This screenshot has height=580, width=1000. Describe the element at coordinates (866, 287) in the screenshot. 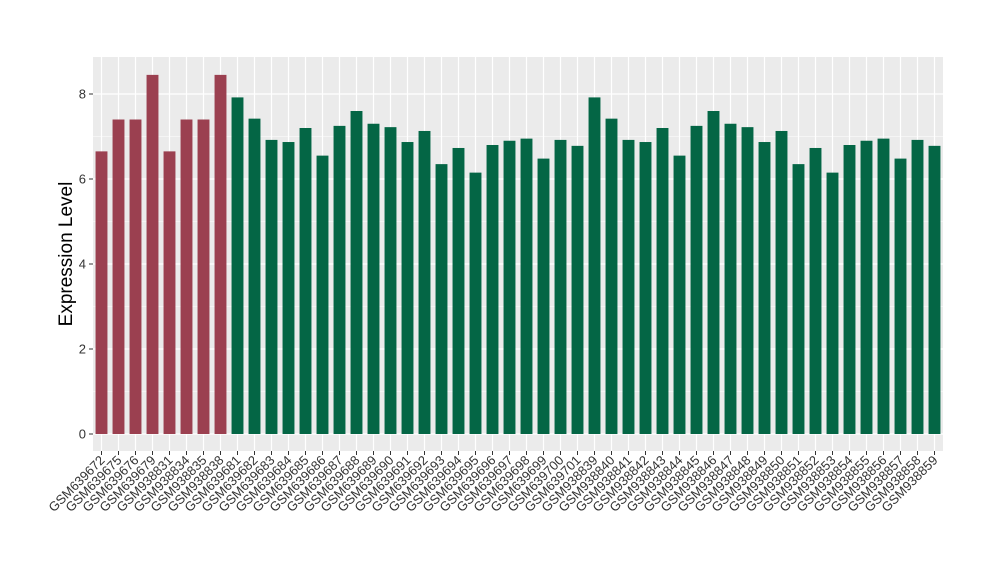

I see `bar-GSM938855` at that location.